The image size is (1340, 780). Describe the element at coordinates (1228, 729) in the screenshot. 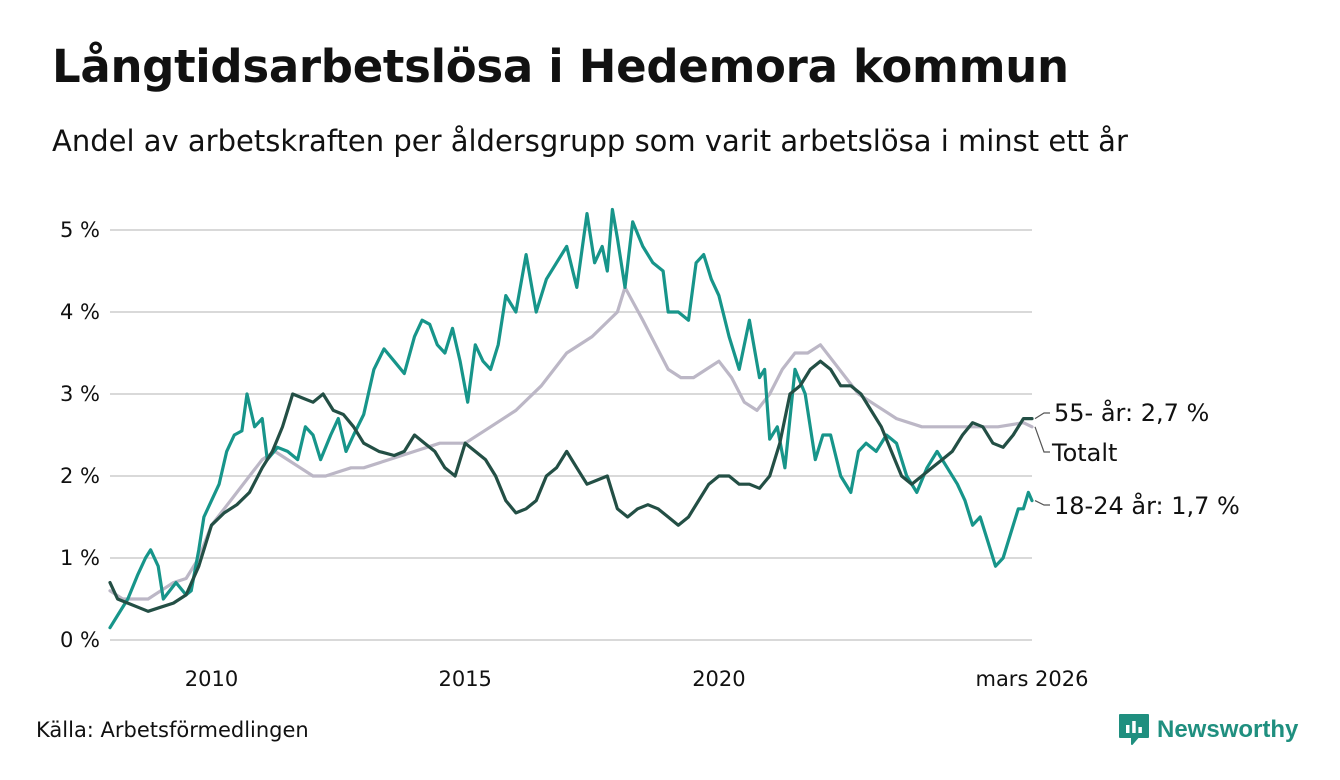

I see `brand-name: Newsworthy` at that location.